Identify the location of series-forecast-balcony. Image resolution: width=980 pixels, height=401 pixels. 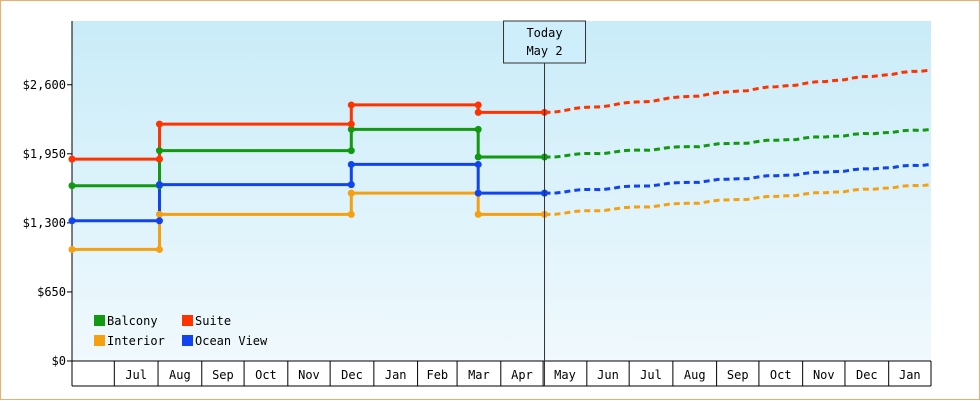
(738, 143).